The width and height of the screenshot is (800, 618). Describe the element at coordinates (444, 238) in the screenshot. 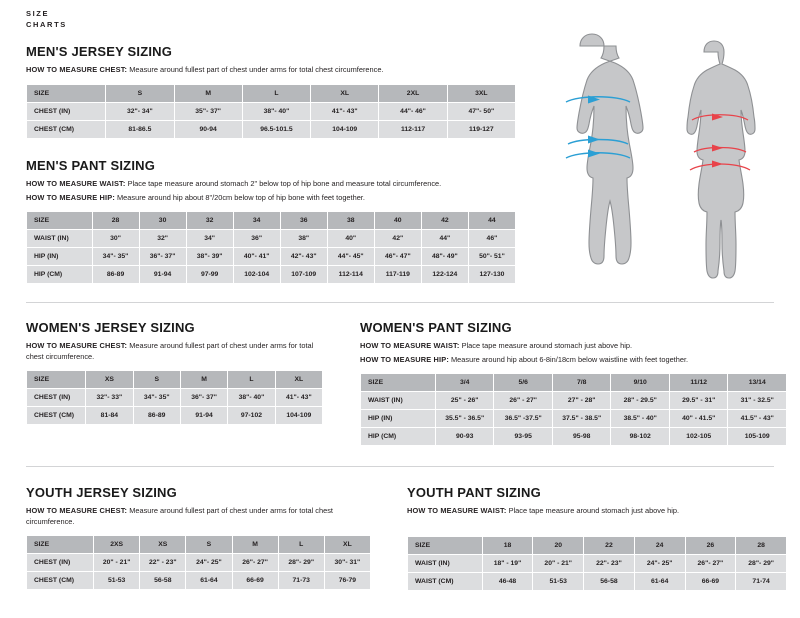

I see `table-cell: 44"` at that location.